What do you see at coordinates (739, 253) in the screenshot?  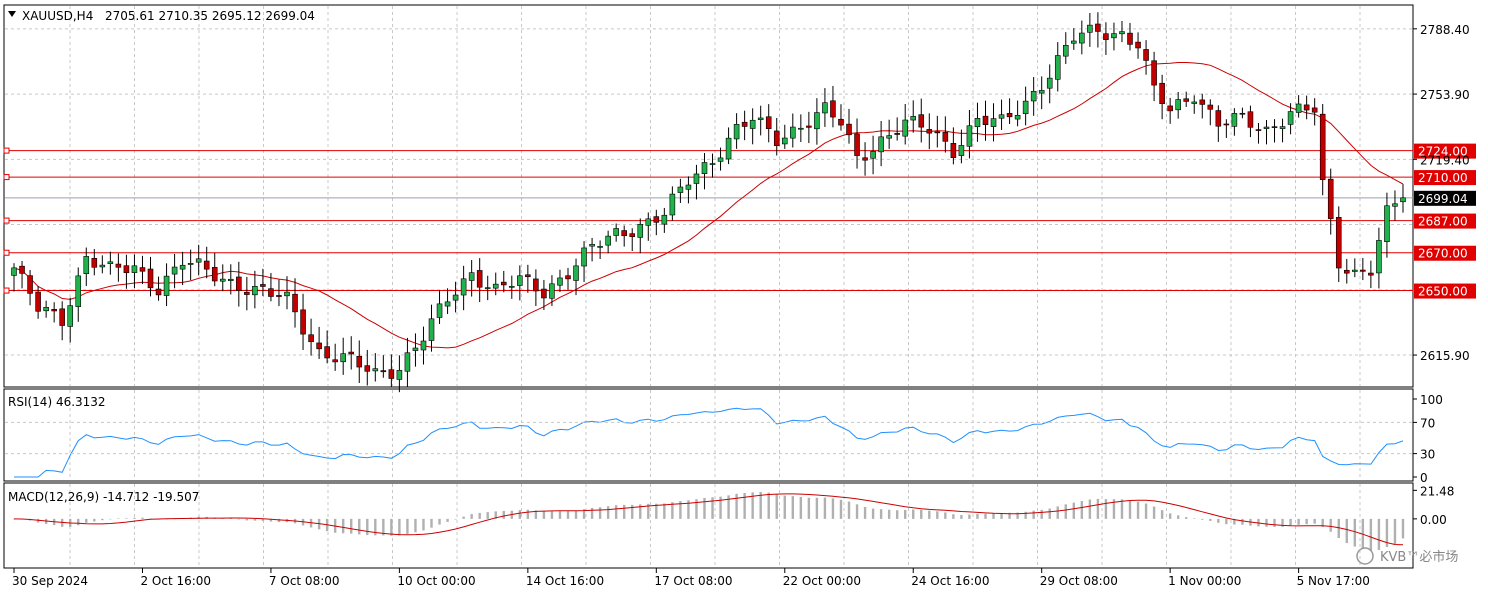 I see `level-2670.00: 2670.00` at bounding box center [739, 253].